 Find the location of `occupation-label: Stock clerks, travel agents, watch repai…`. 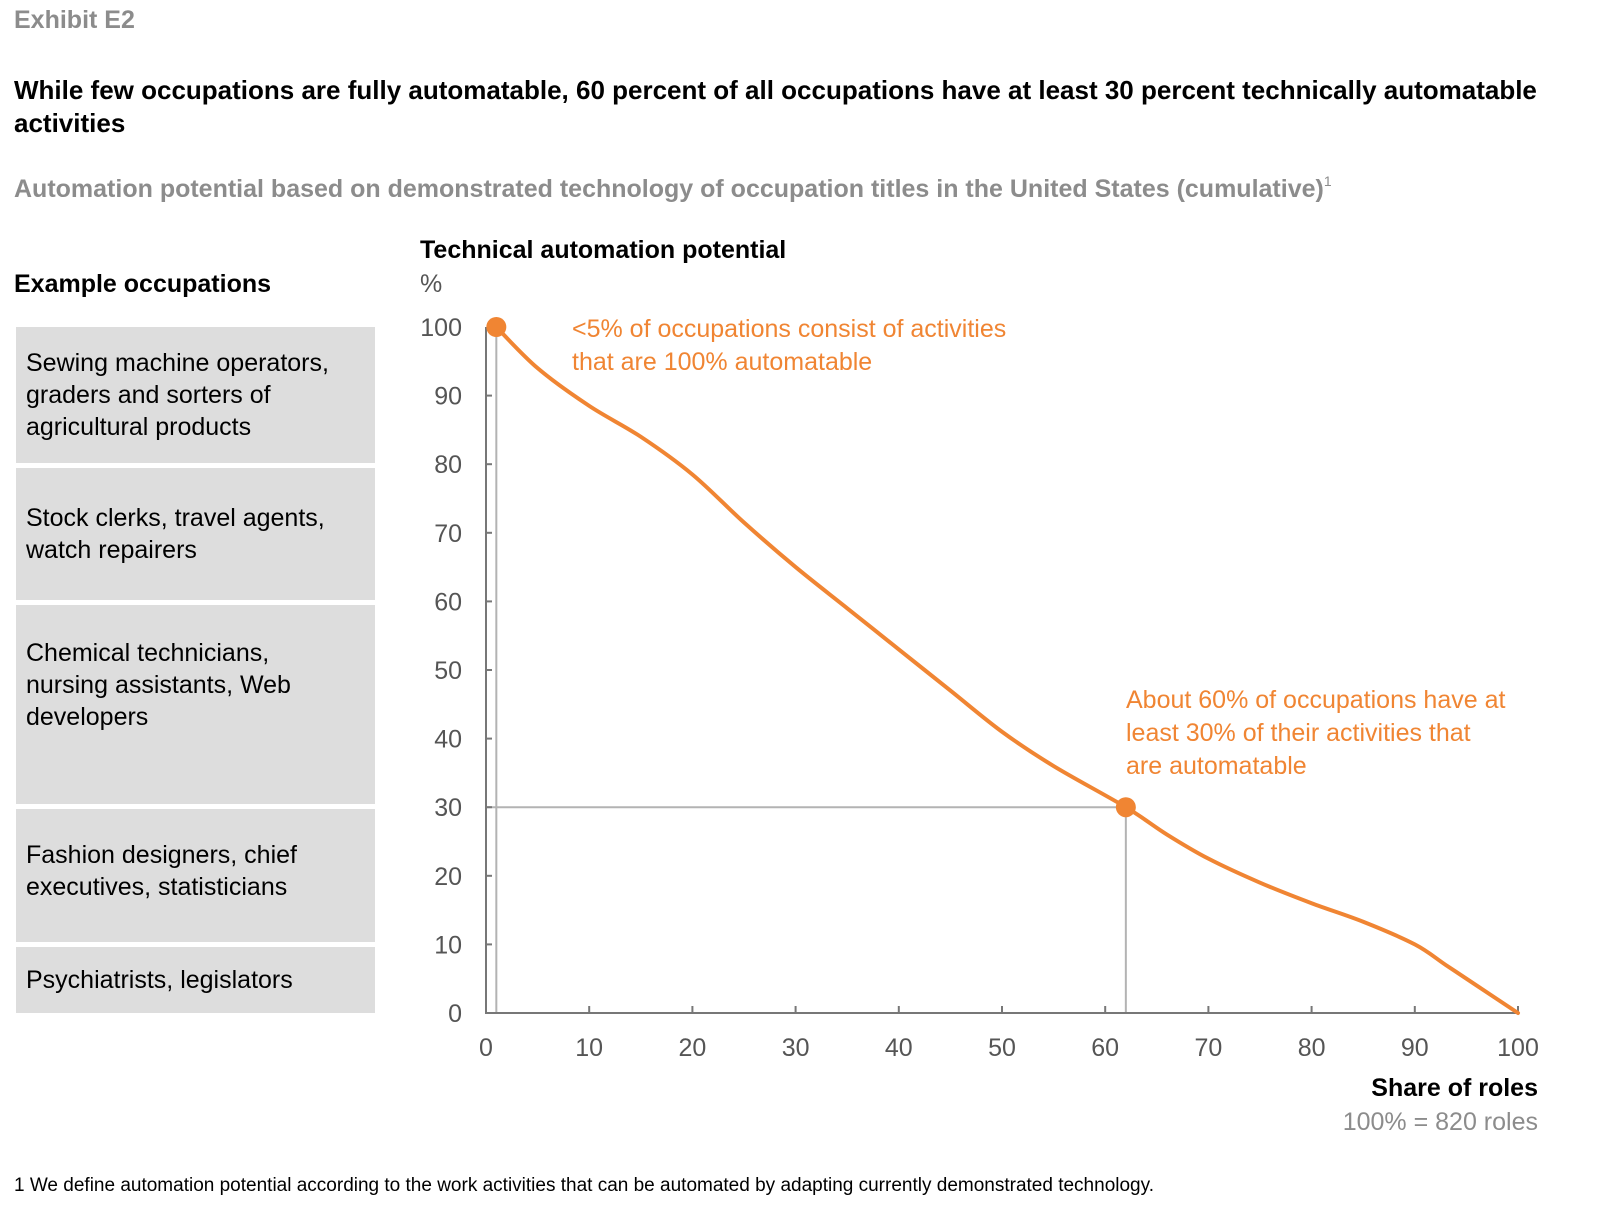

occupation-label: Stock clerks, travel agents, watch repai… is located at coordinates (175, 534).